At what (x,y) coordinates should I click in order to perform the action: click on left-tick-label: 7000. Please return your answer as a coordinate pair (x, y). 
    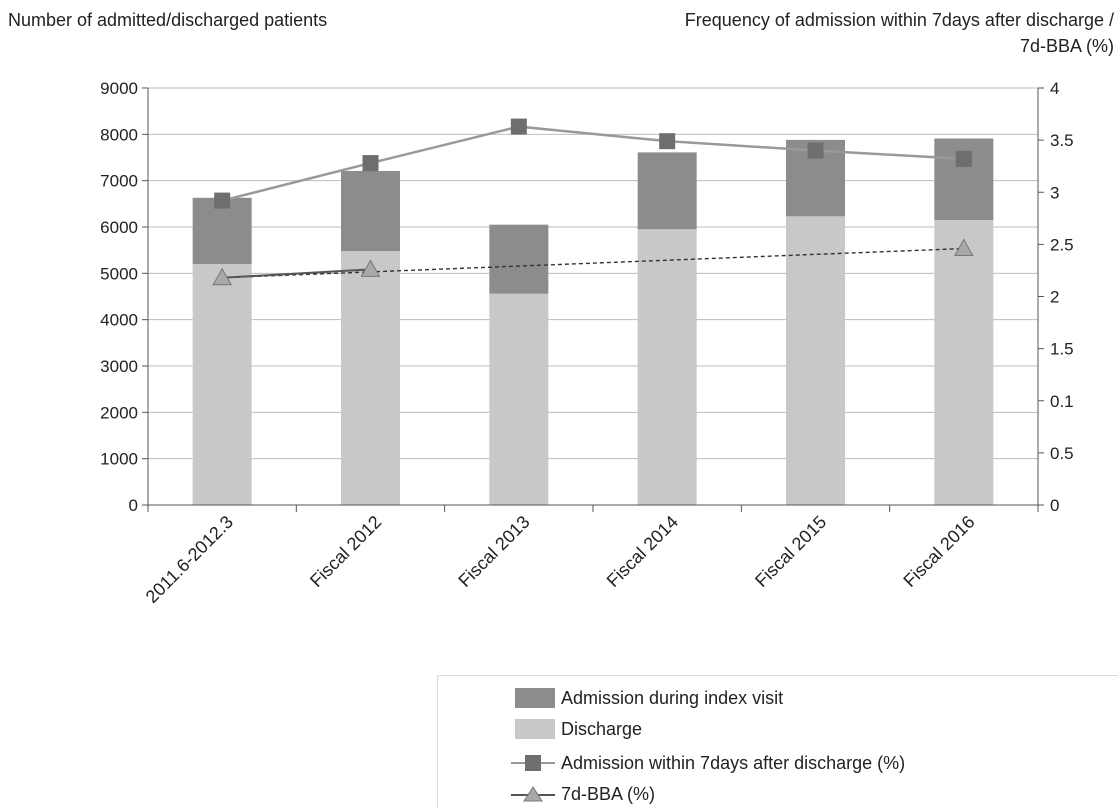
    Looking at the image, I should click on (119, 181).